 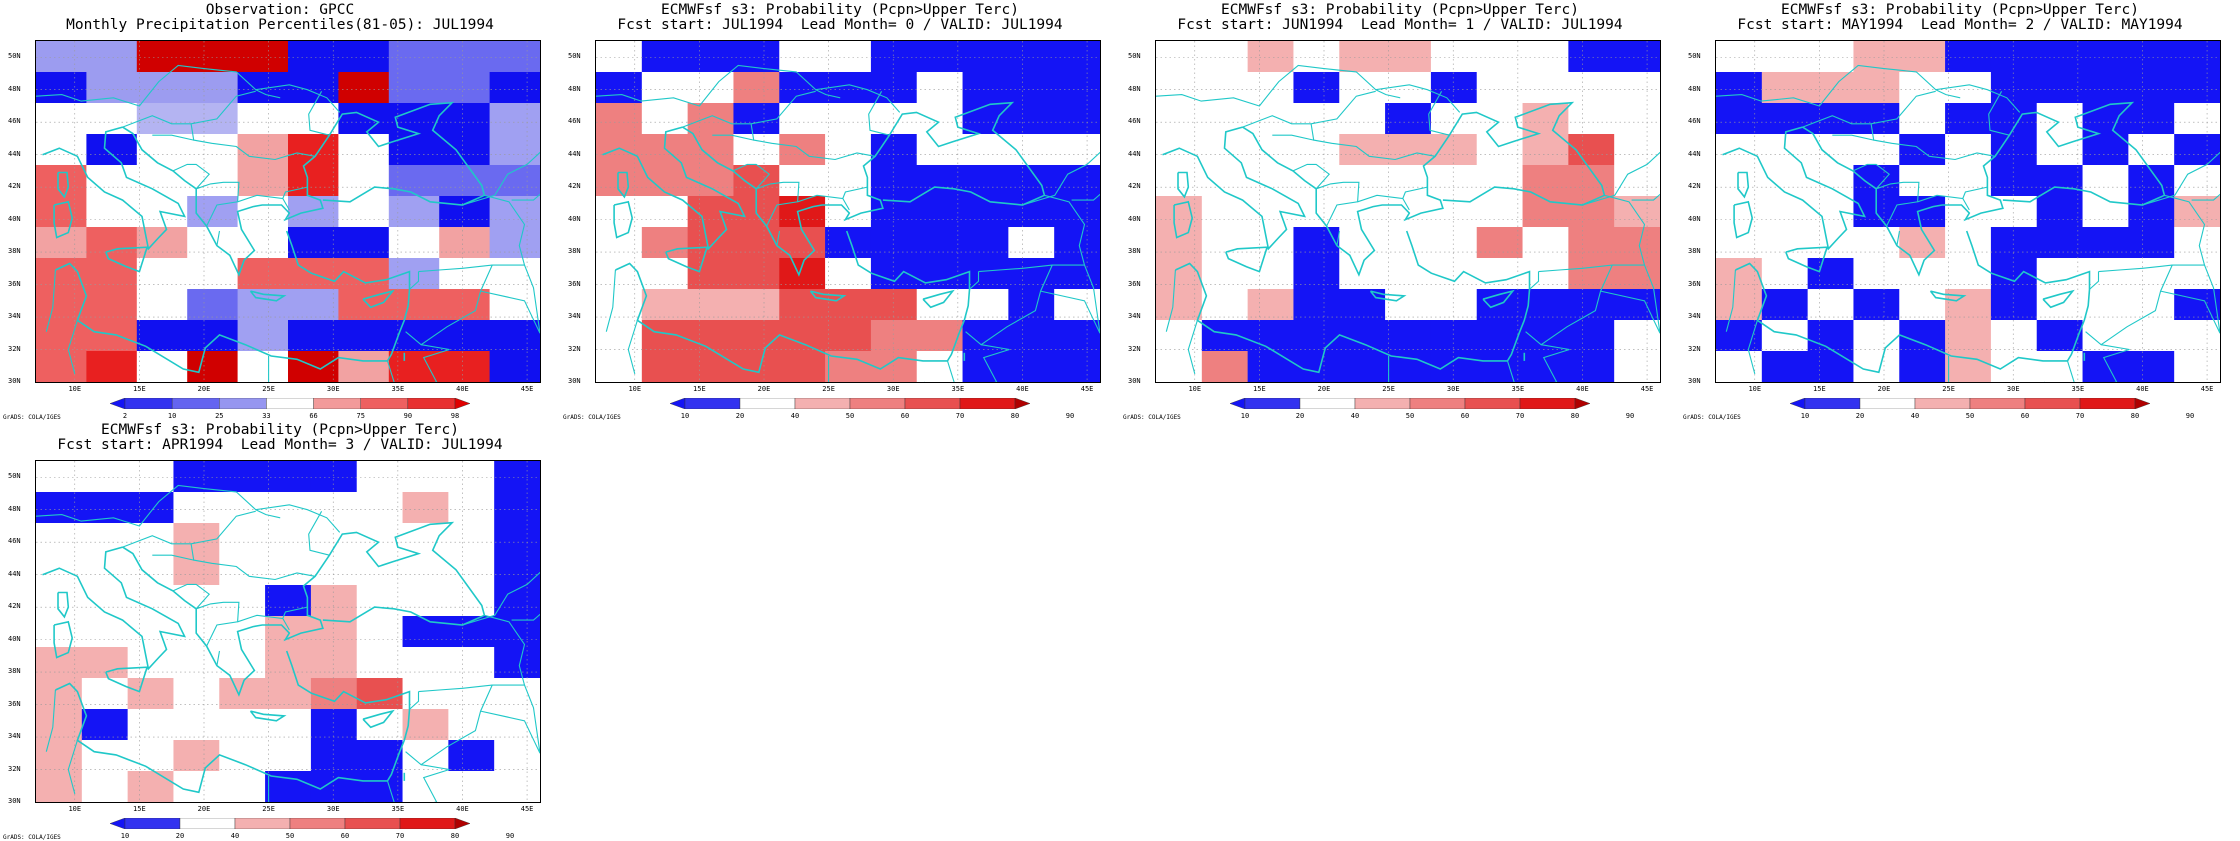 I want to click on colorbar-label: 2, so click(x=125, y=416).